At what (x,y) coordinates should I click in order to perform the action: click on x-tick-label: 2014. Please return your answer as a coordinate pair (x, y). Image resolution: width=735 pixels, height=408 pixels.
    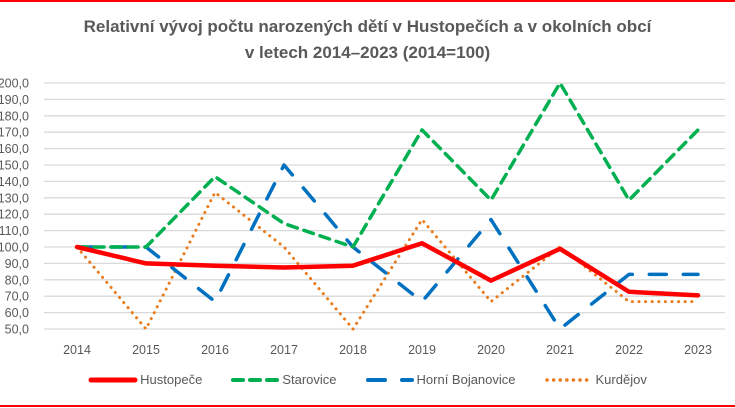
    Looking at the image, I should click on (77, 350).